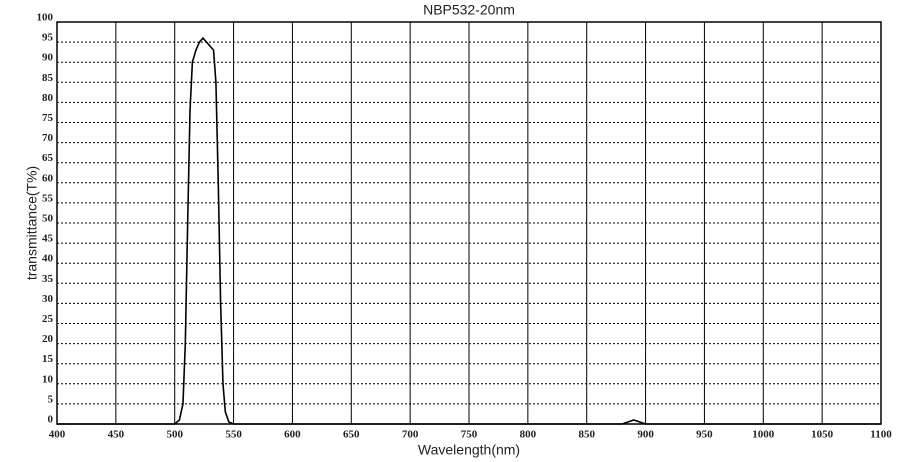 This screenshot has width=900, height=462. Describe the element at coordinates (48, 359) in the screenshot. I see `y-tick-label: 15` at that location.